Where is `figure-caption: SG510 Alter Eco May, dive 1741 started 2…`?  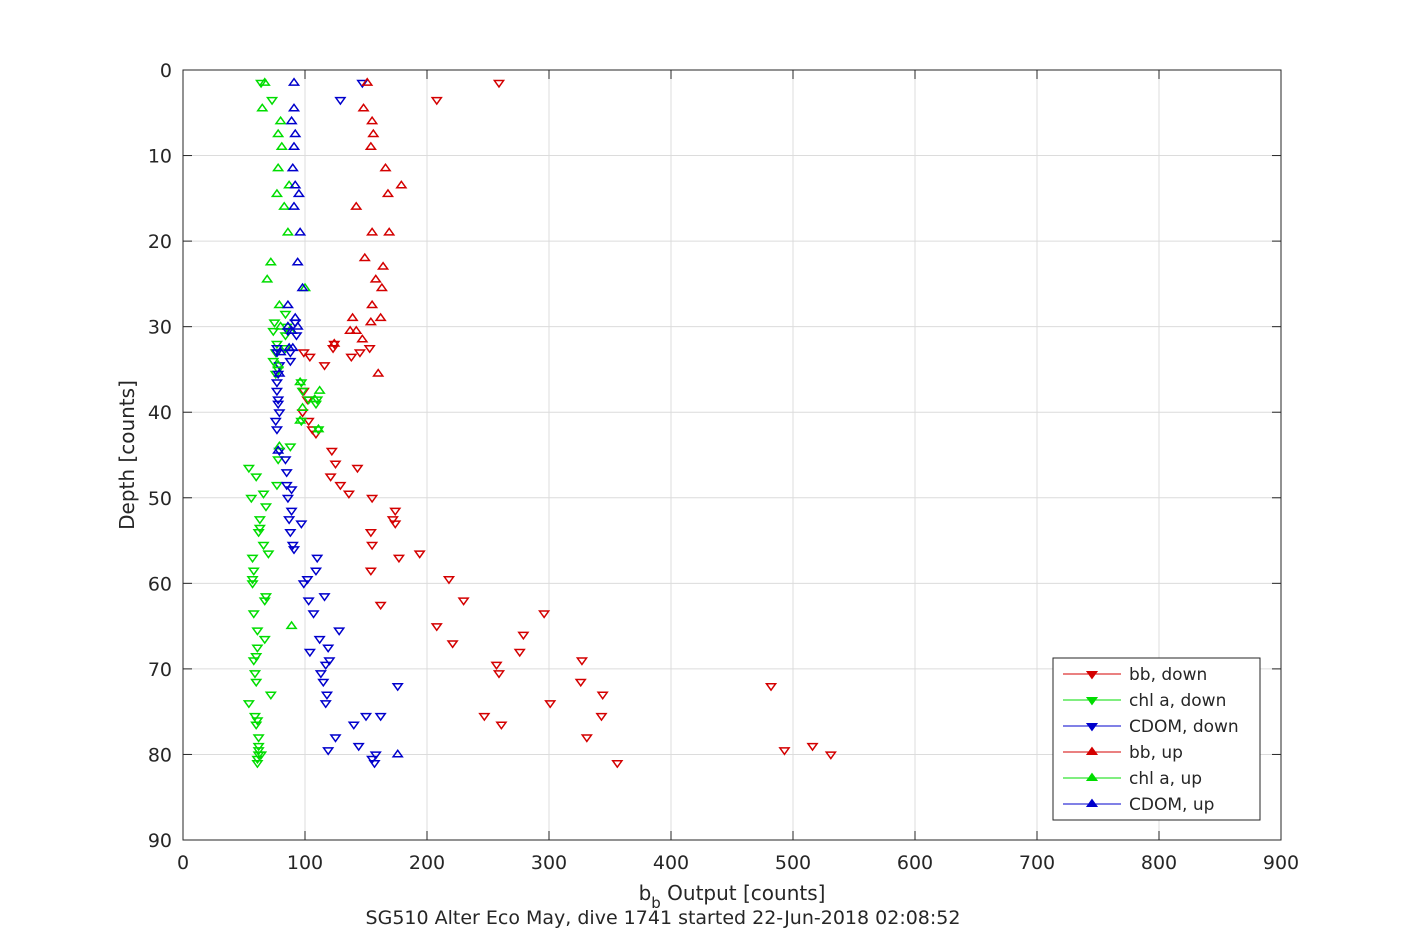 figure-caption: SG510 Alter Eco May, dive 1741 started 2… is located at coordinates (663, 918).